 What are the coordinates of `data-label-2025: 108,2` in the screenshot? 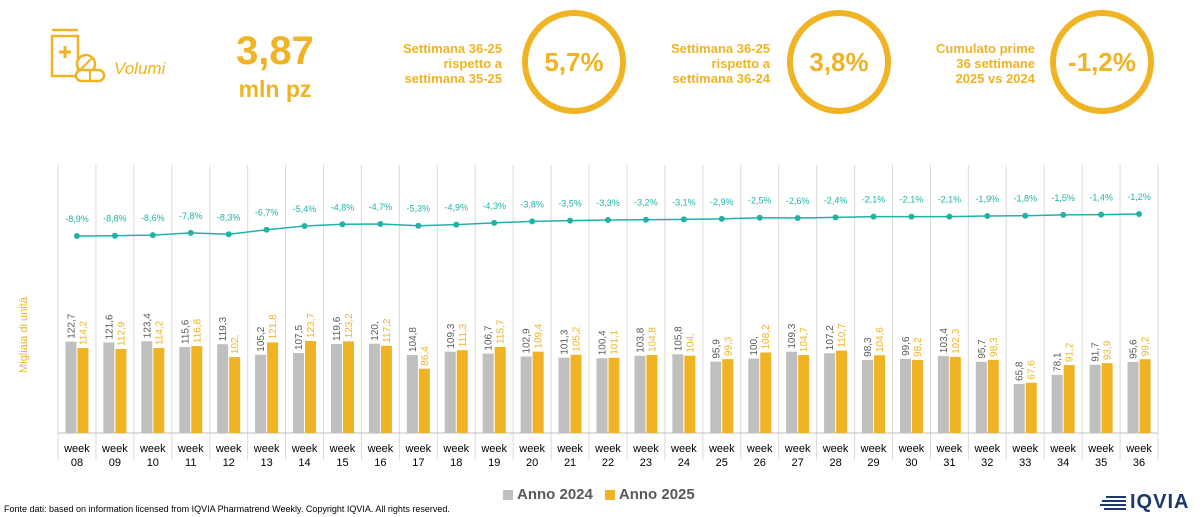 It's located at (766, 336).